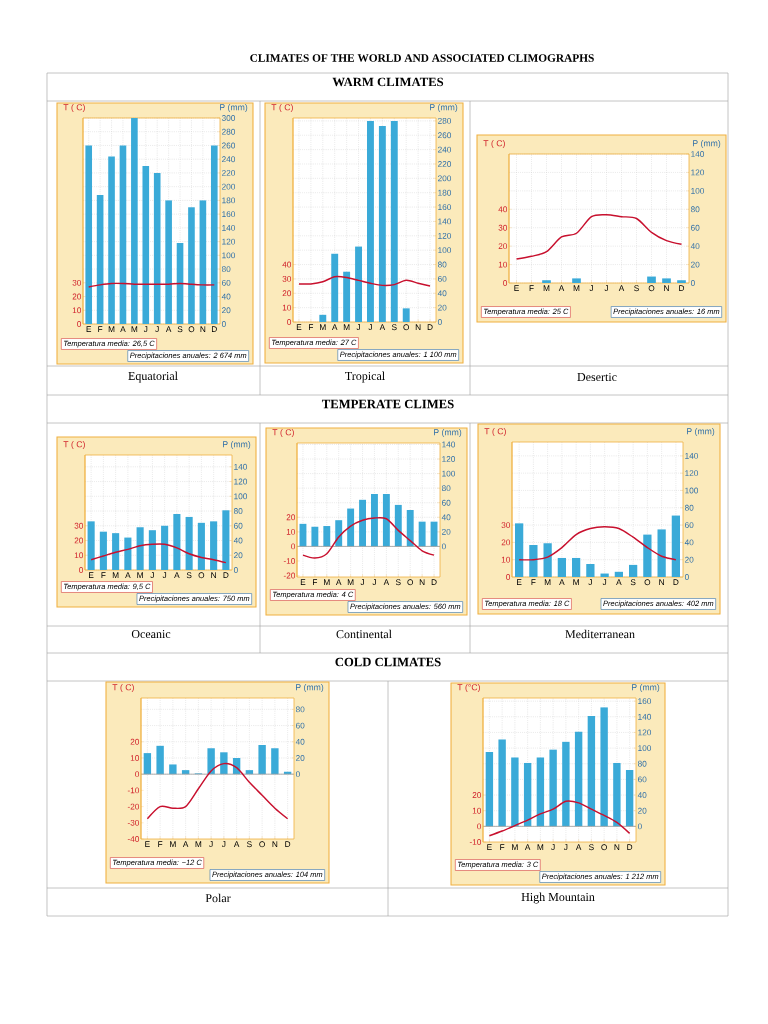  I want to click on text: WARM CLIMATES, so click(388, 82).